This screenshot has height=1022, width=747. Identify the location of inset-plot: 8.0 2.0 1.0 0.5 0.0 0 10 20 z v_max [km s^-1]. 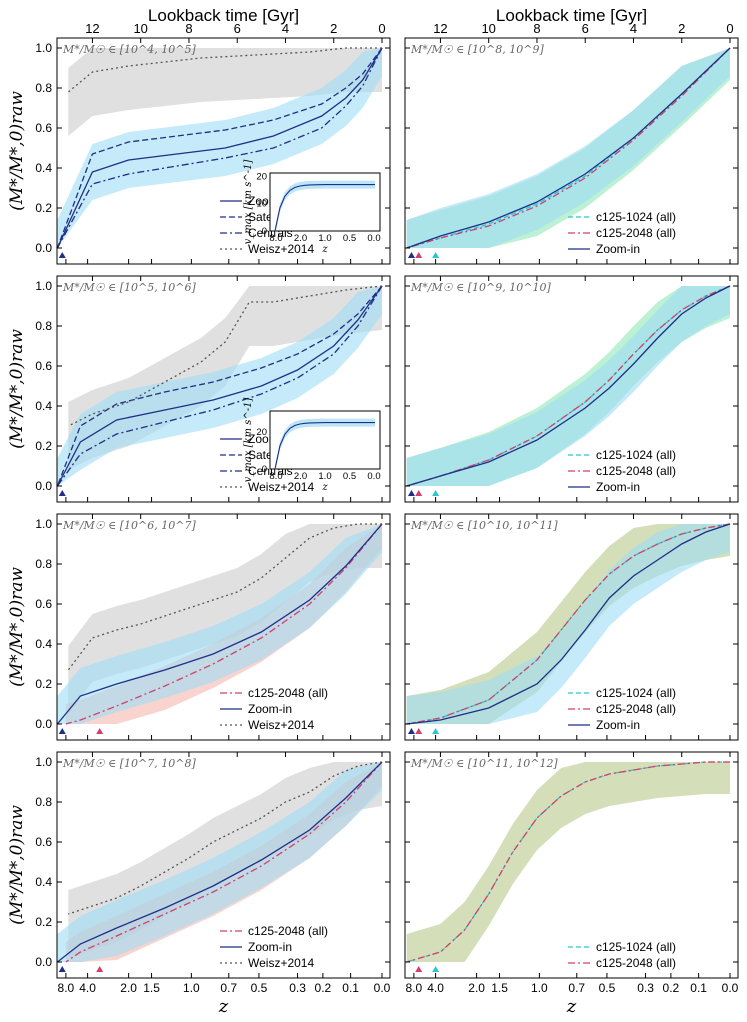
(312, 207).